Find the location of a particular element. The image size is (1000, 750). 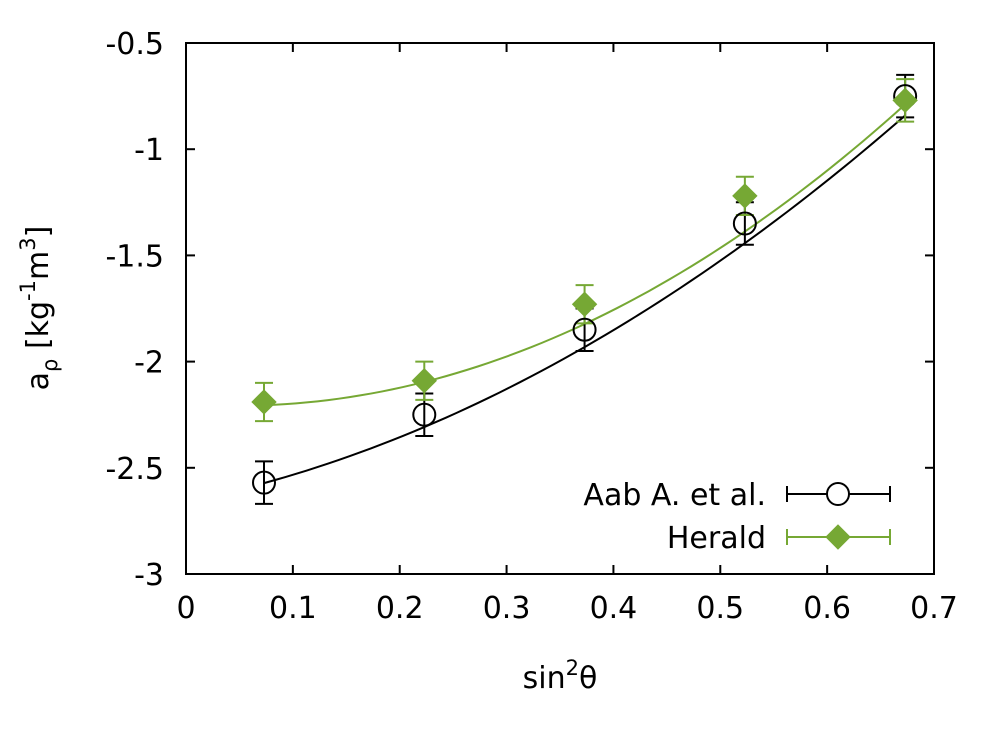

y-tick-label: -0.5 is located at coordinates (134, 44).